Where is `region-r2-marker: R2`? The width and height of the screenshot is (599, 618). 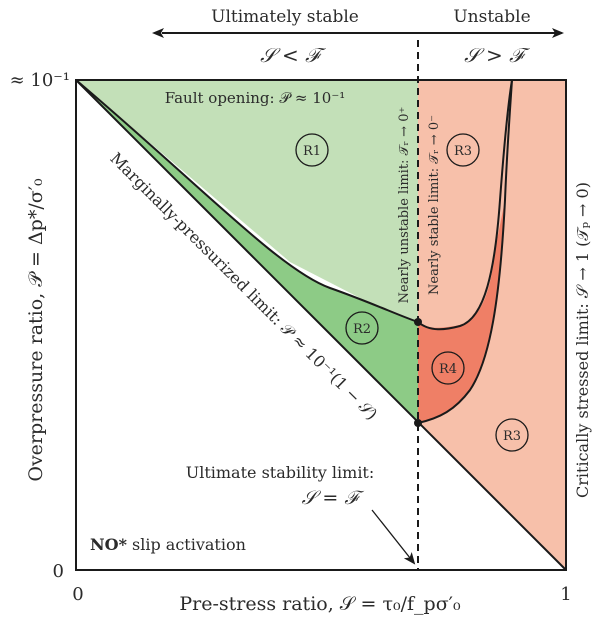 region-r2-marker: R2 is located at coordinates (362, 328).